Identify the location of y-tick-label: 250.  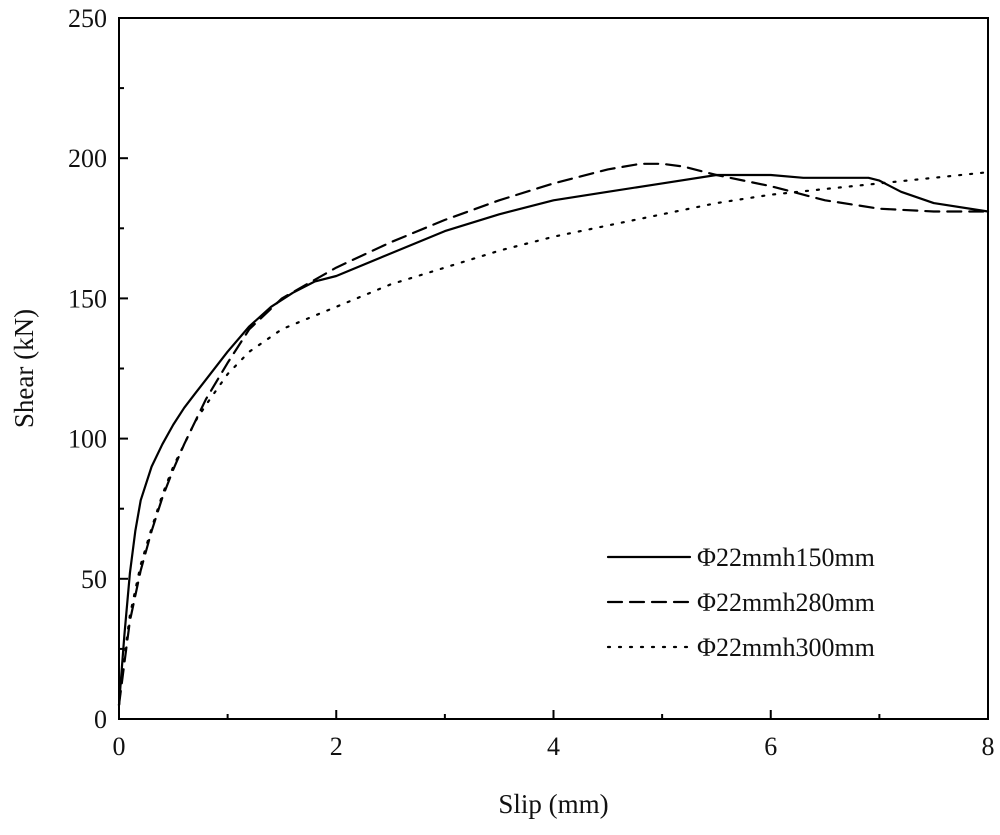
(87, 18).